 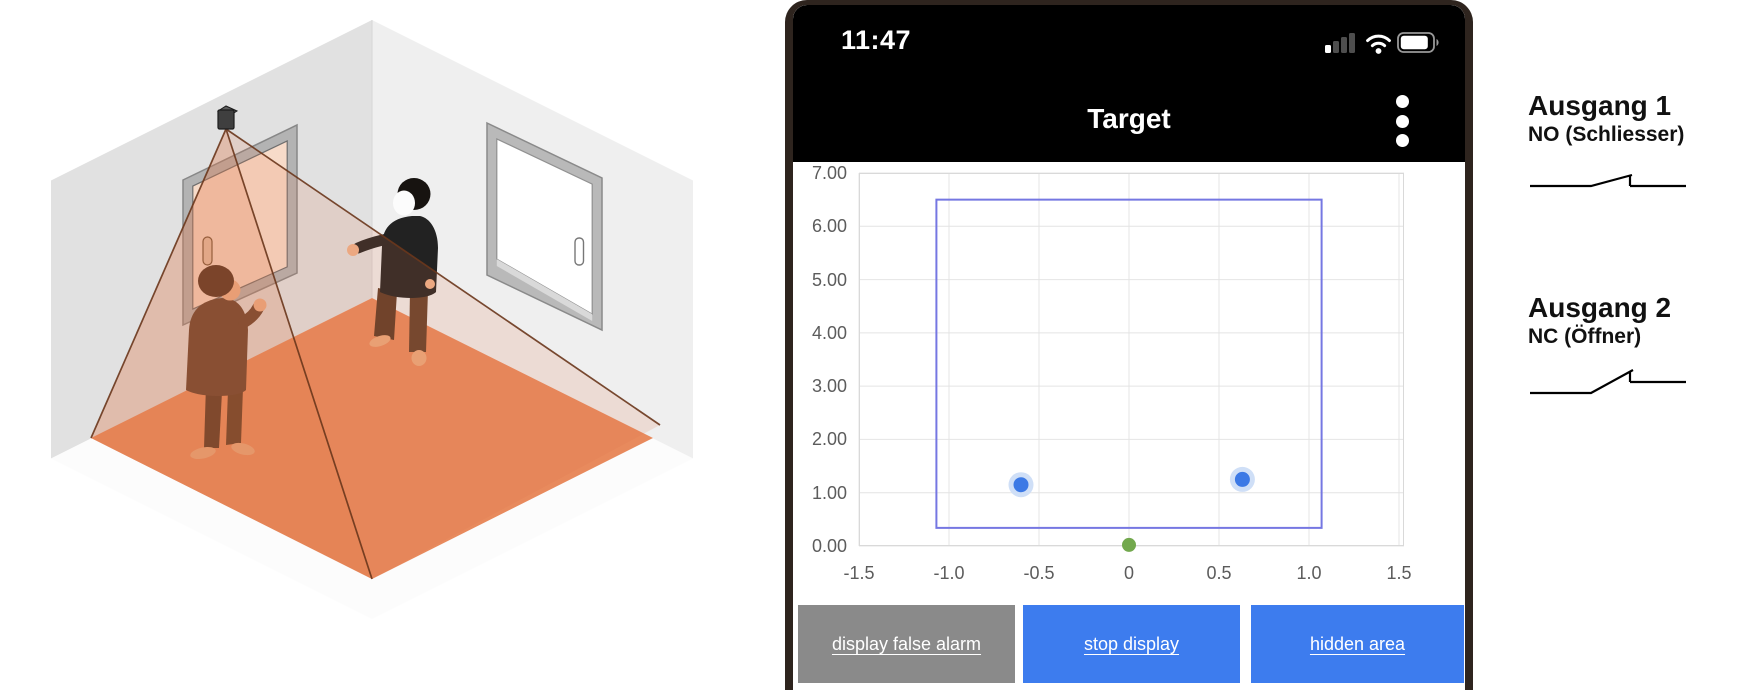 I want to click on output-2-title: Ausgang 2, so click(x=1600, y=307).